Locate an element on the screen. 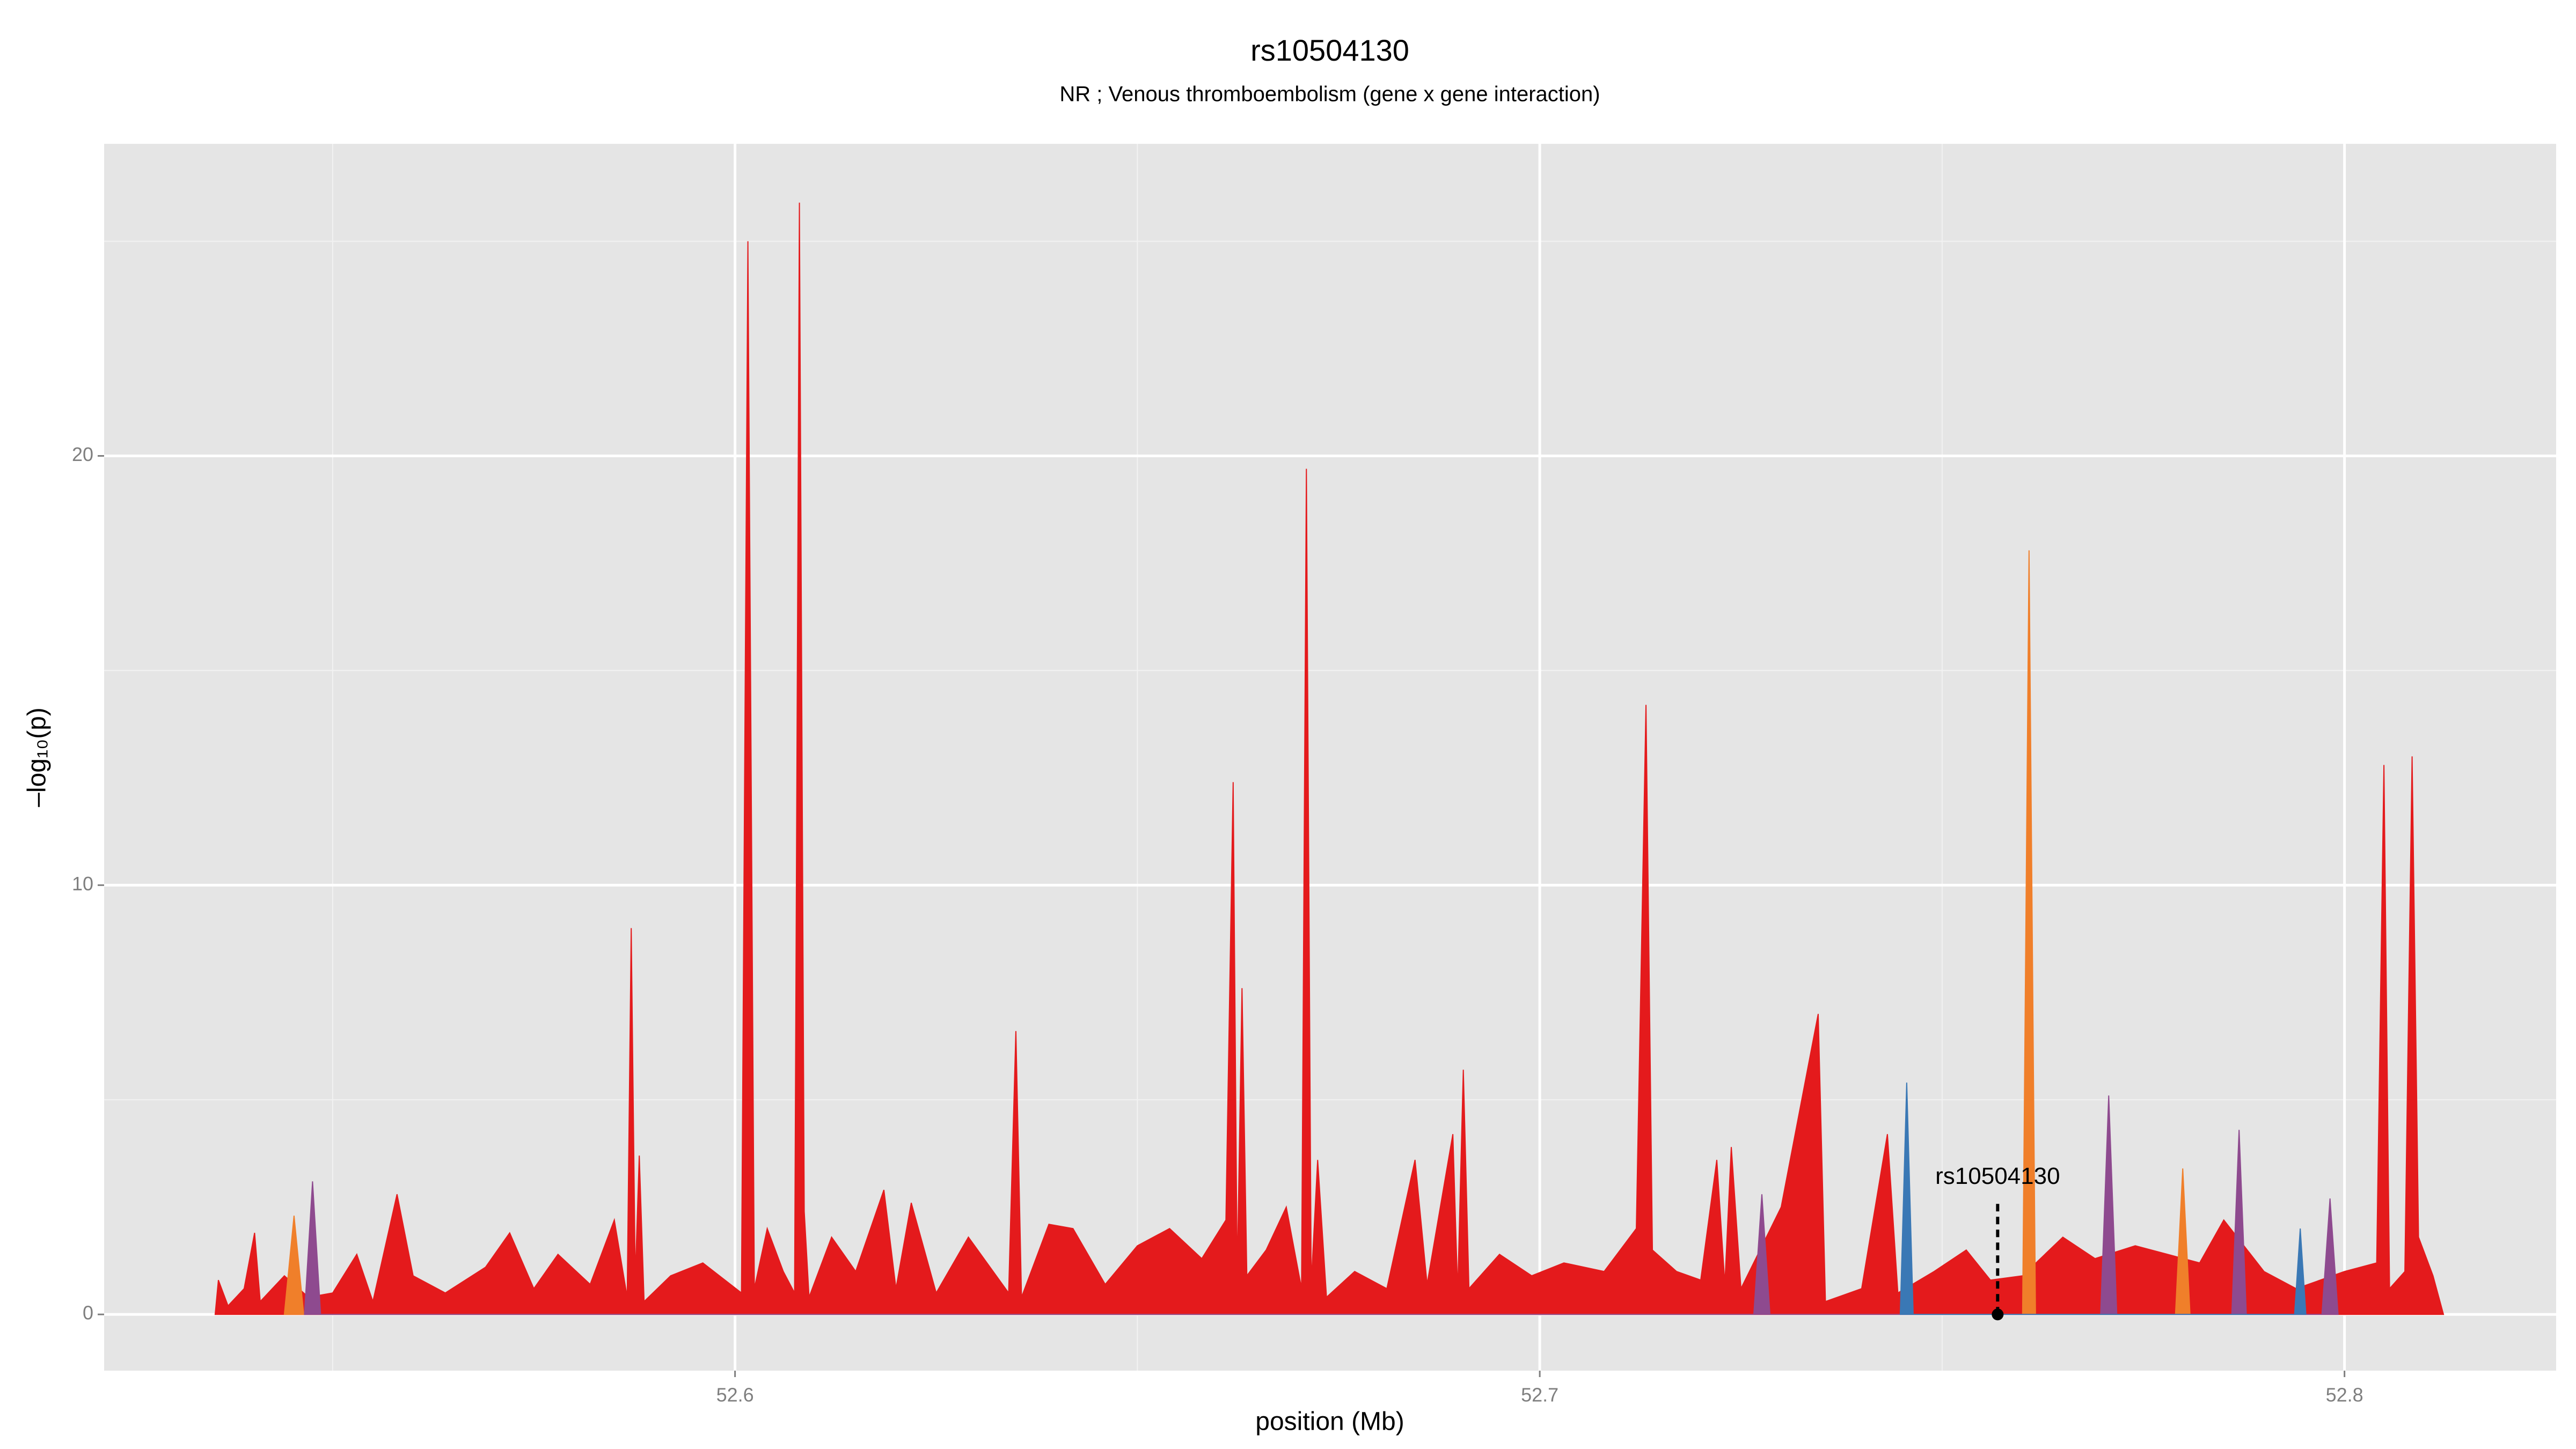 The image size is (2576, 1449). y-axis-label: –log₁₀(p) is located at coordinates (37, 757).